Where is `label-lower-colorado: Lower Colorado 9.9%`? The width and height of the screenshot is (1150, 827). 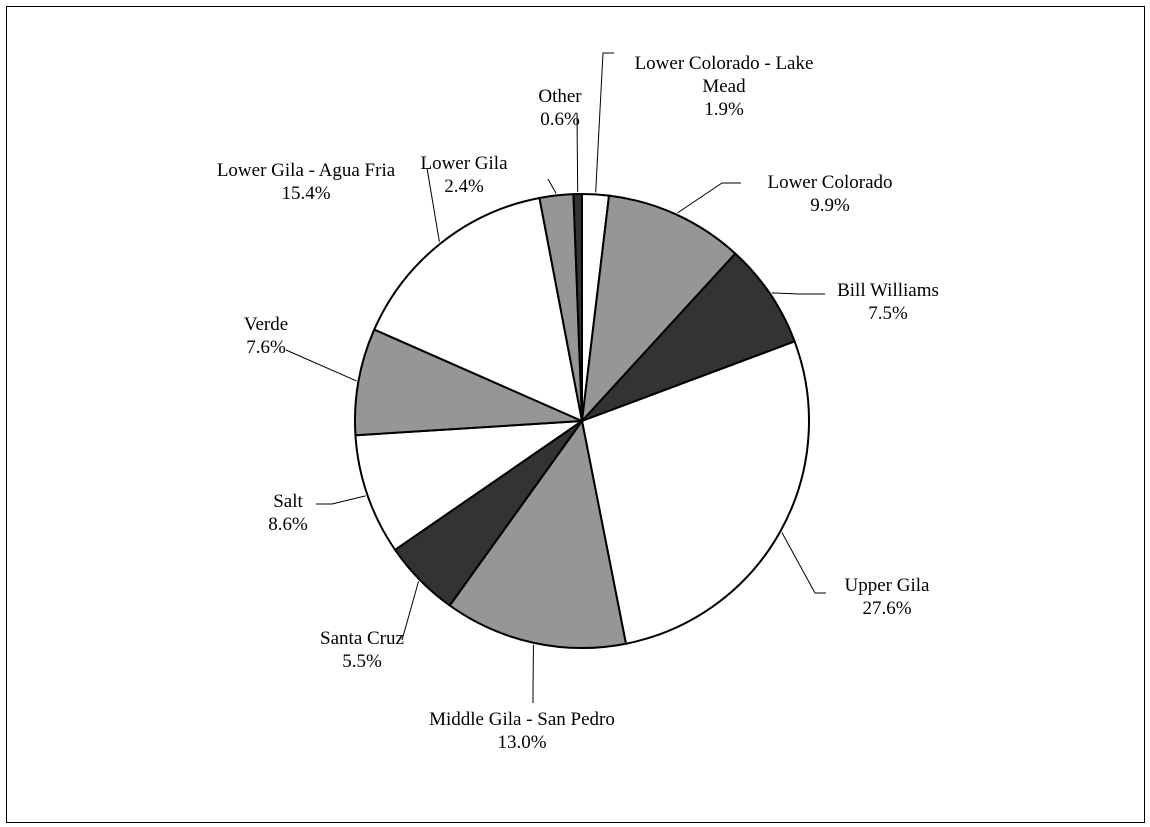
label-lower-colorado: Lower Colorado 9.9% is located at coordinates (829, 194).